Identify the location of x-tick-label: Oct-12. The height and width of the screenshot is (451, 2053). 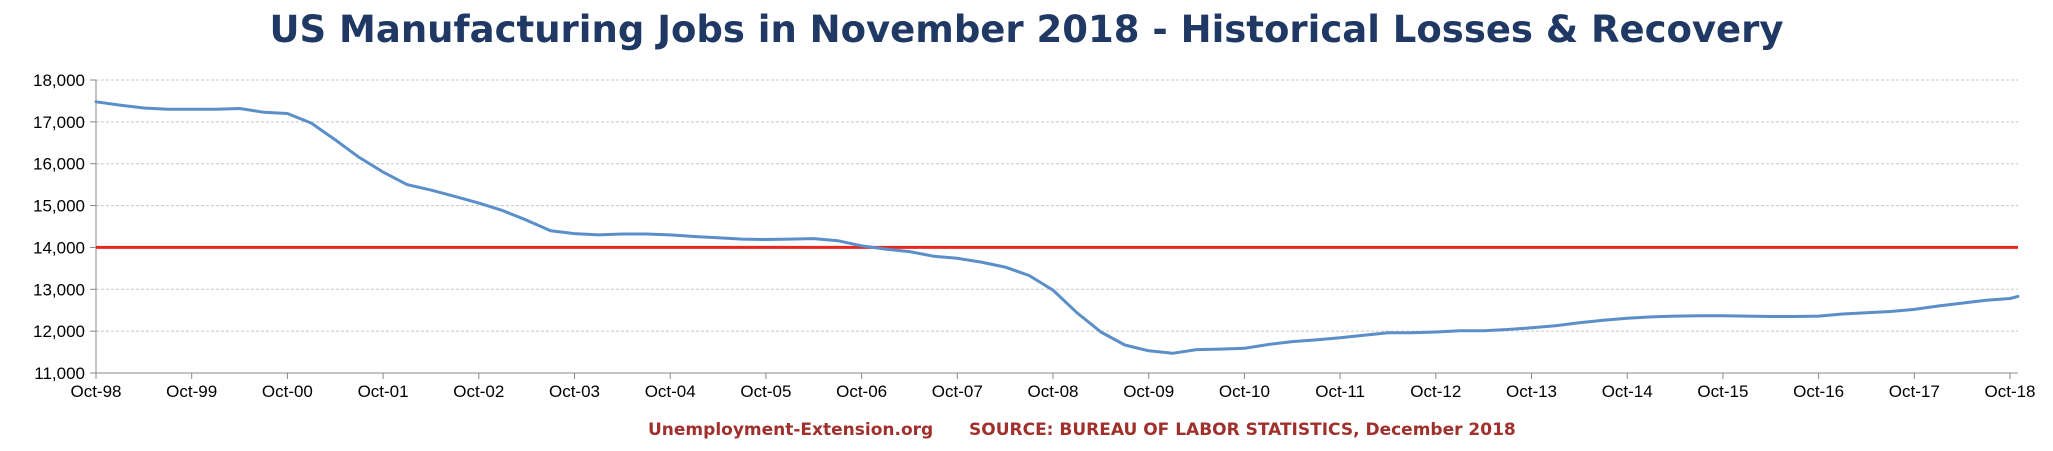
(1435, 391).